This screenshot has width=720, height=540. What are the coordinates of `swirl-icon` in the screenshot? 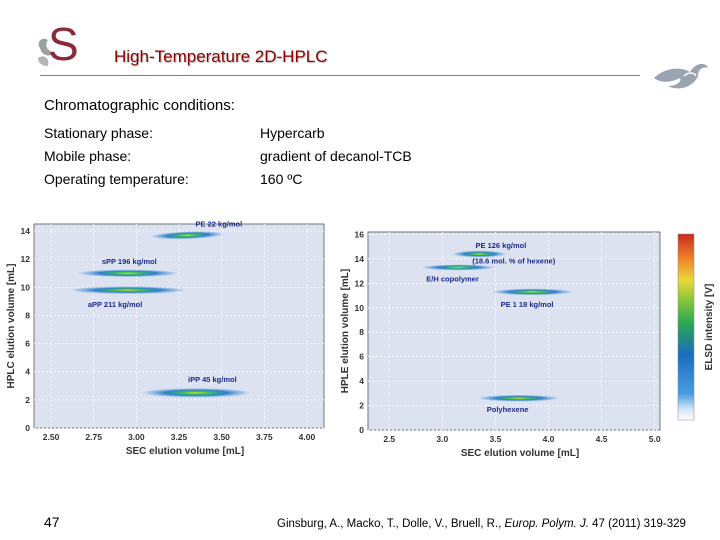 It's located at (681, 76).